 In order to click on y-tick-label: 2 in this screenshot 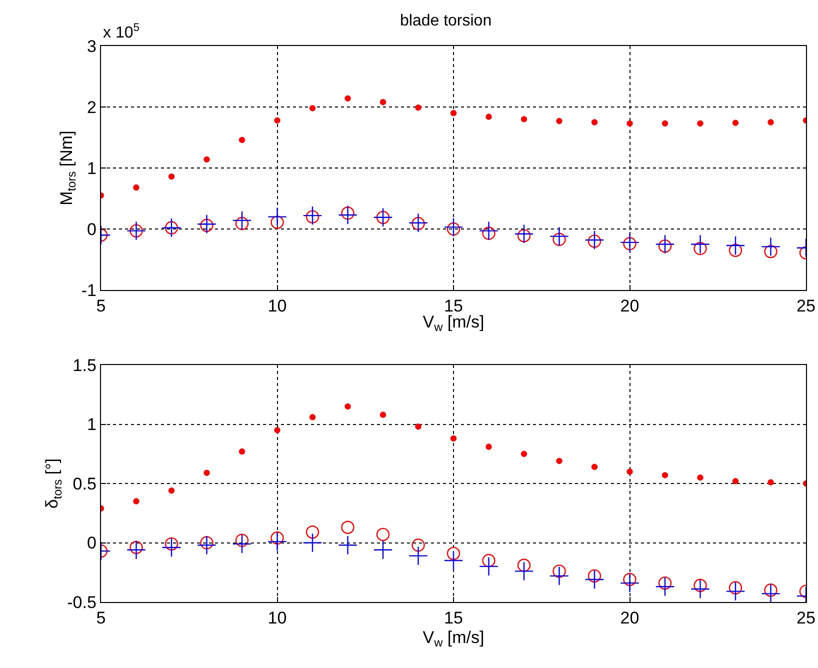, I will do `click(91, 107)`.